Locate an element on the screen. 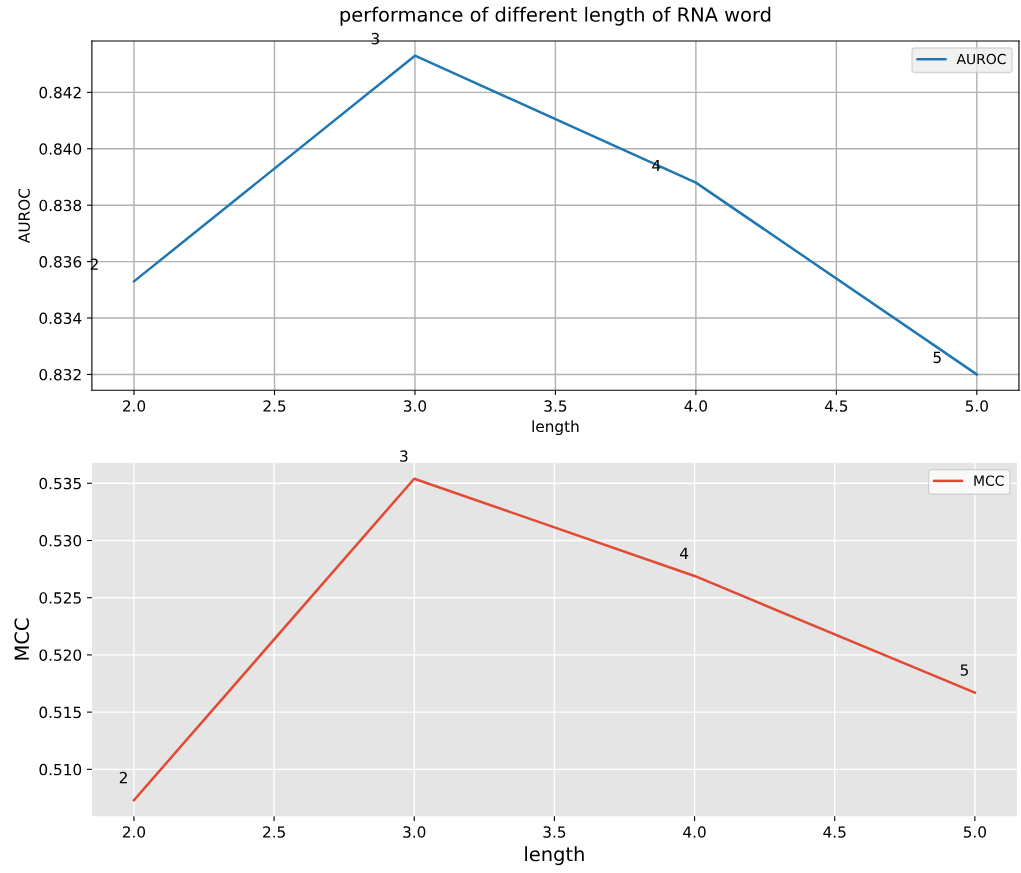  y-tick-label: 0.838 is located at coordinates (60, 205).